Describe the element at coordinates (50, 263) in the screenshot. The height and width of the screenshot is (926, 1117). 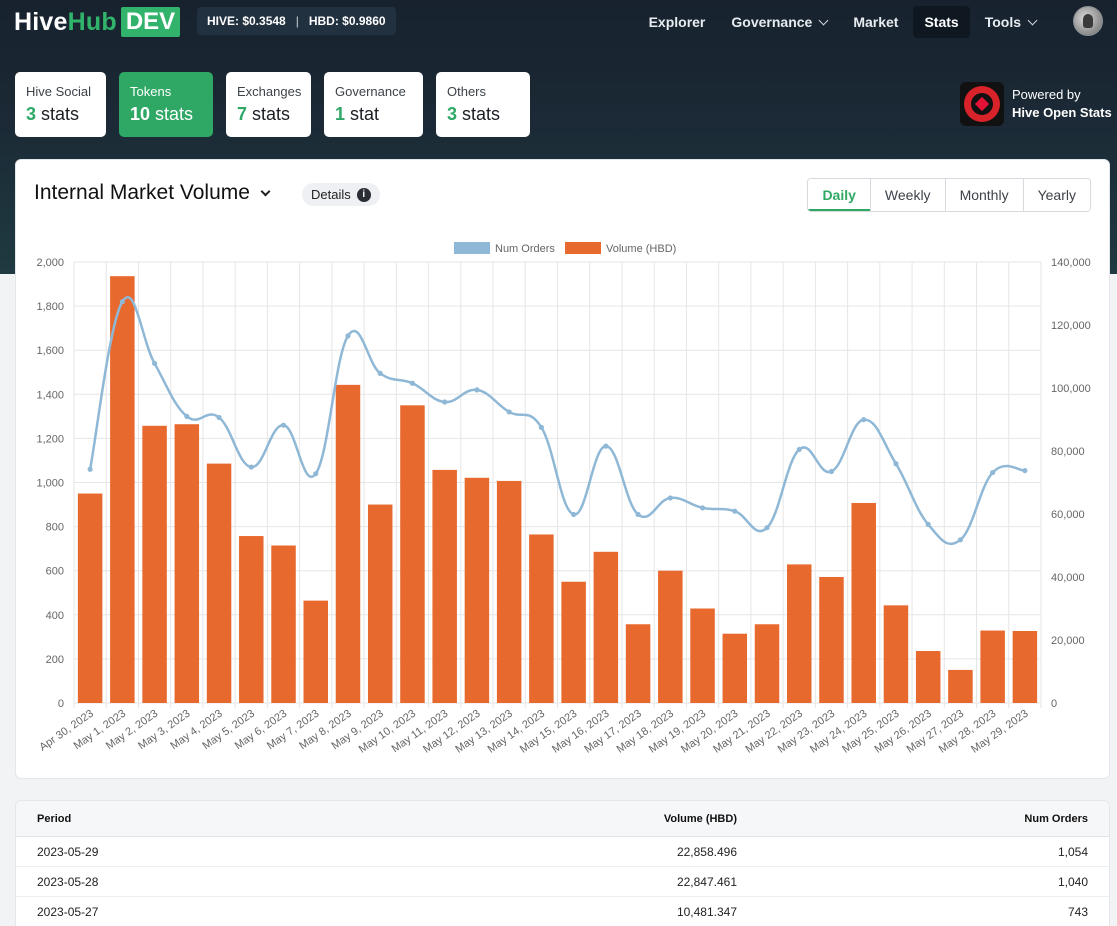
I see `left-axis-tick-label: 2,000` at that location.